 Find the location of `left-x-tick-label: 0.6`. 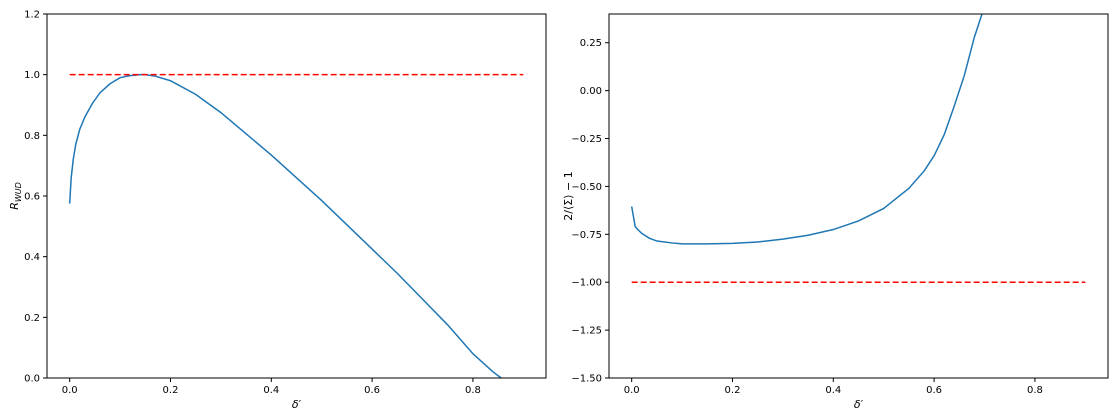

left-x-tick-label: 0.6 is located at coordinates (372, 390).